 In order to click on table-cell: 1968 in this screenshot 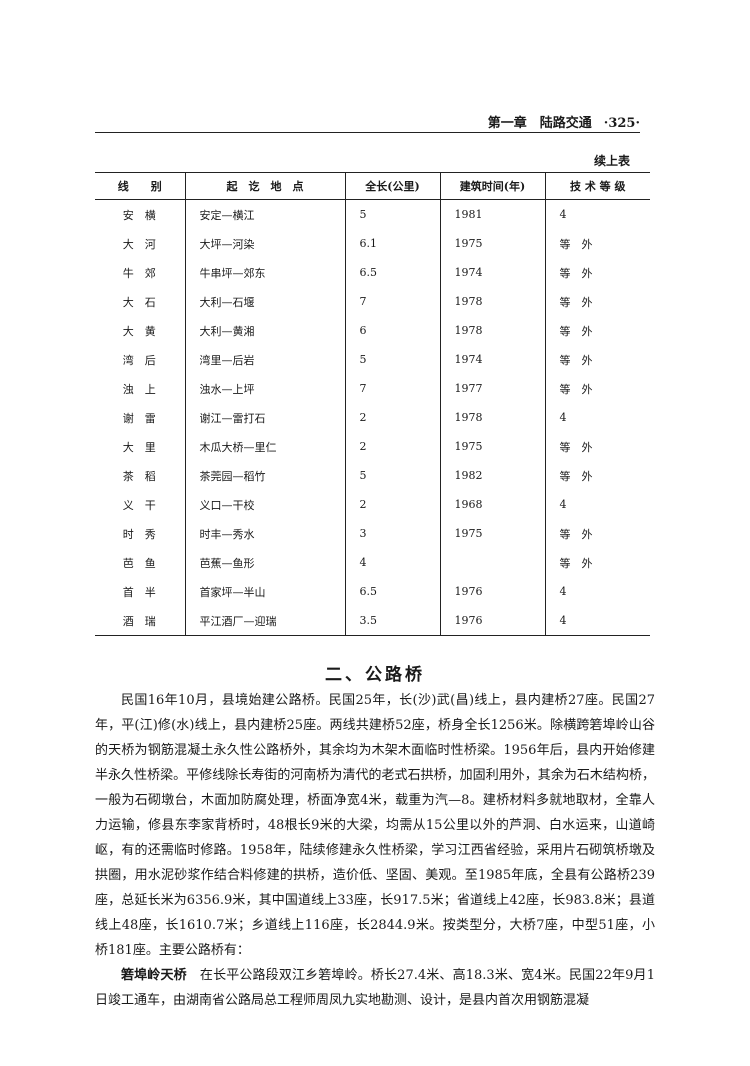, I will do `click(492, 504)`.